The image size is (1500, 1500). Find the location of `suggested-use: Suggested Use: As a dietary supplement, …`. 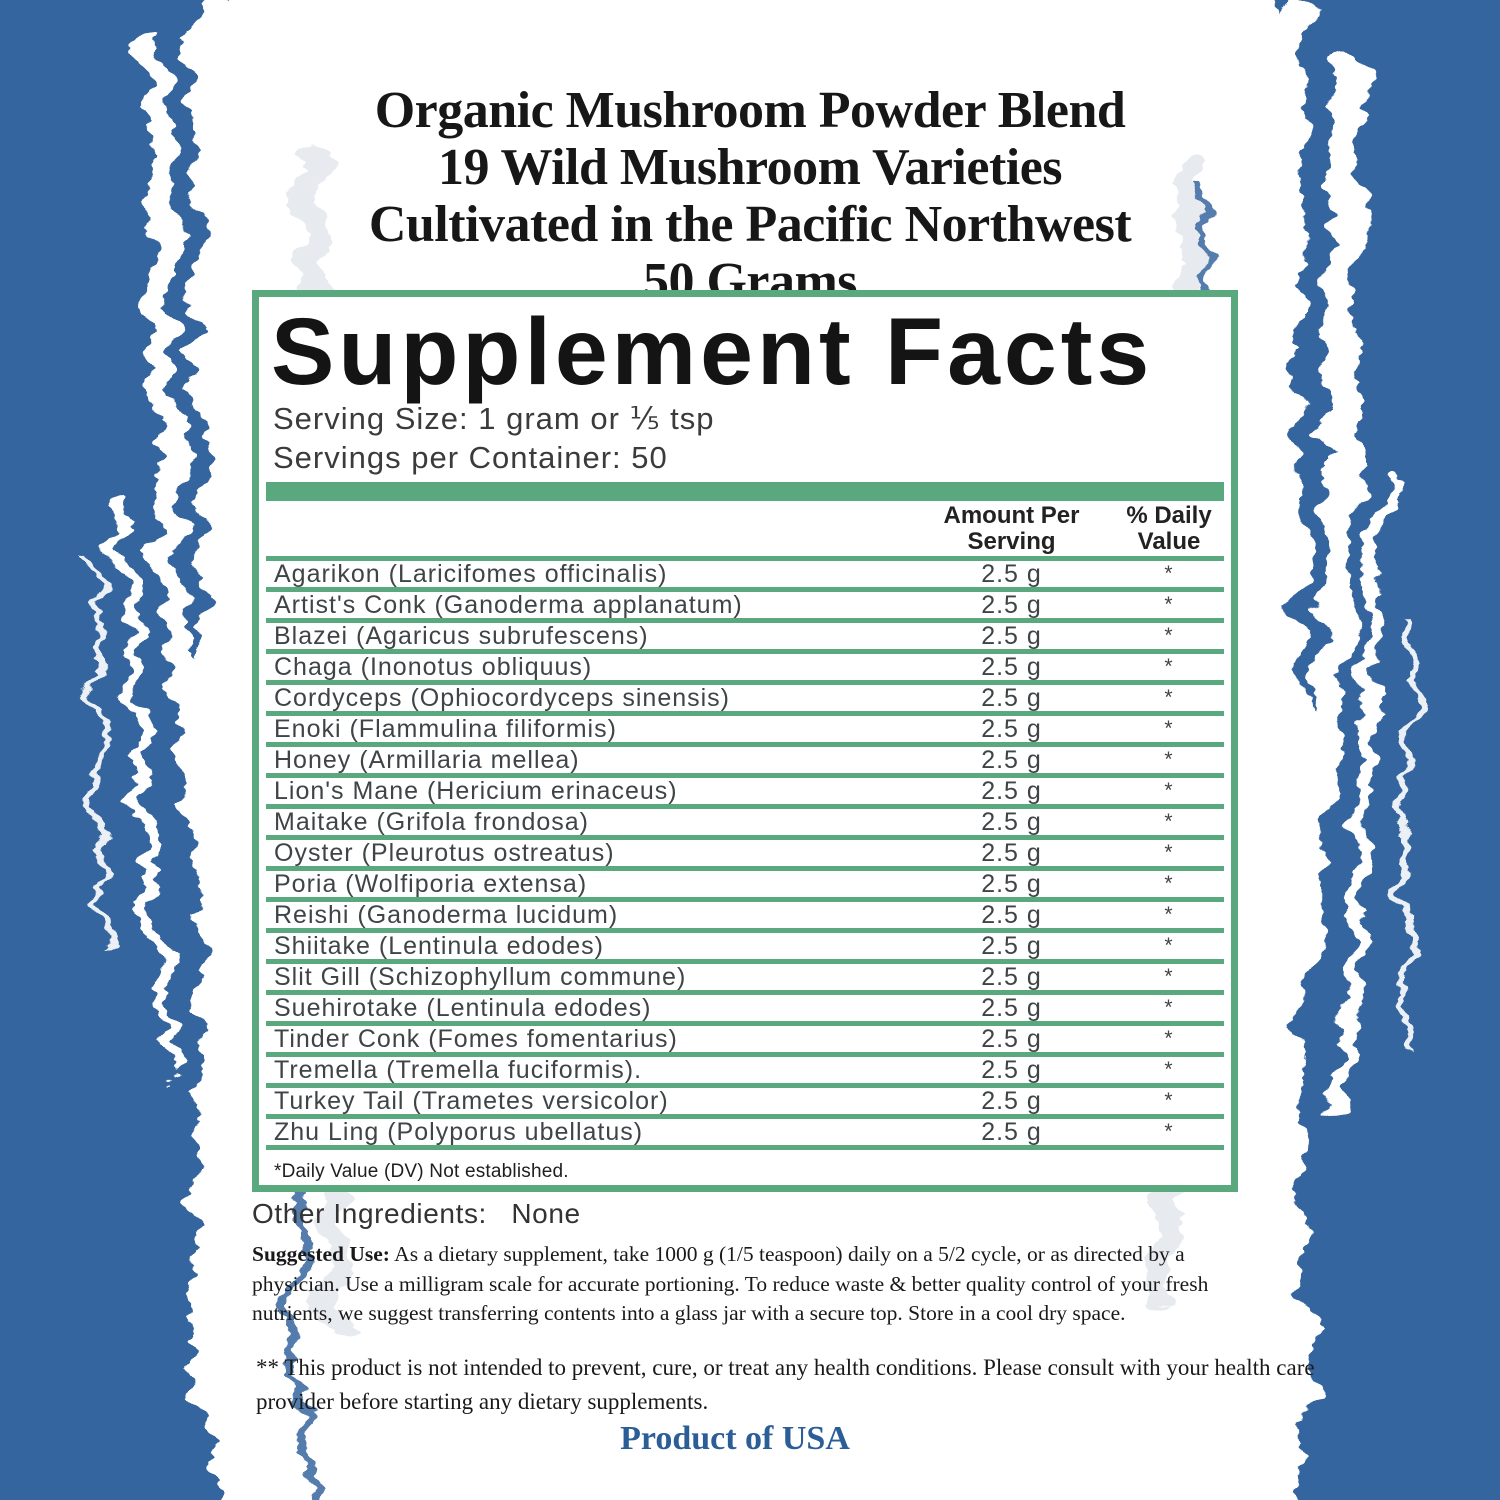

suggested-use: Suggested Use: As a dietary supplement, … is located at coordinates (741, 1284).